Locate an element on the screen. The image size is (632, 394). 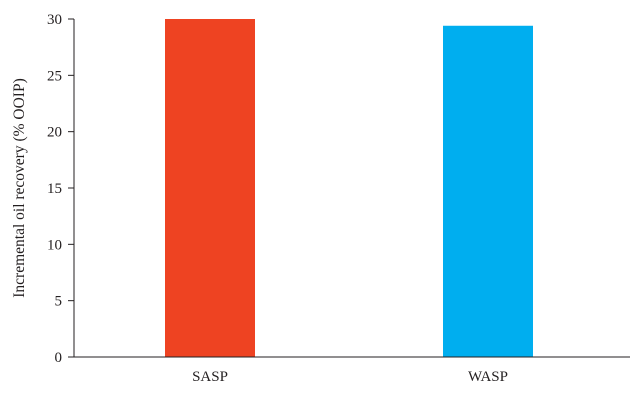
x-category-label: WASP is located at coordinates (488, 377).